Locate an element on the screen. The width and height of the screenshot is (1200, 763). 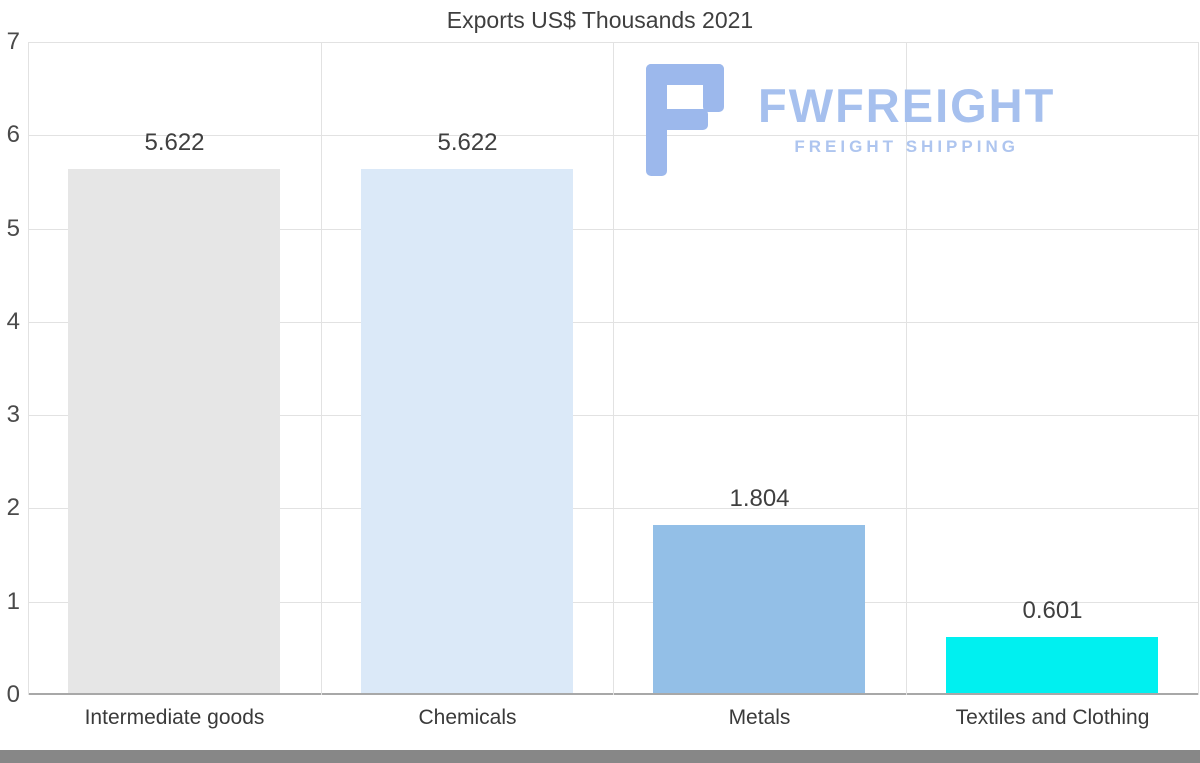
bar-metals is located at coordinates (759, 609).